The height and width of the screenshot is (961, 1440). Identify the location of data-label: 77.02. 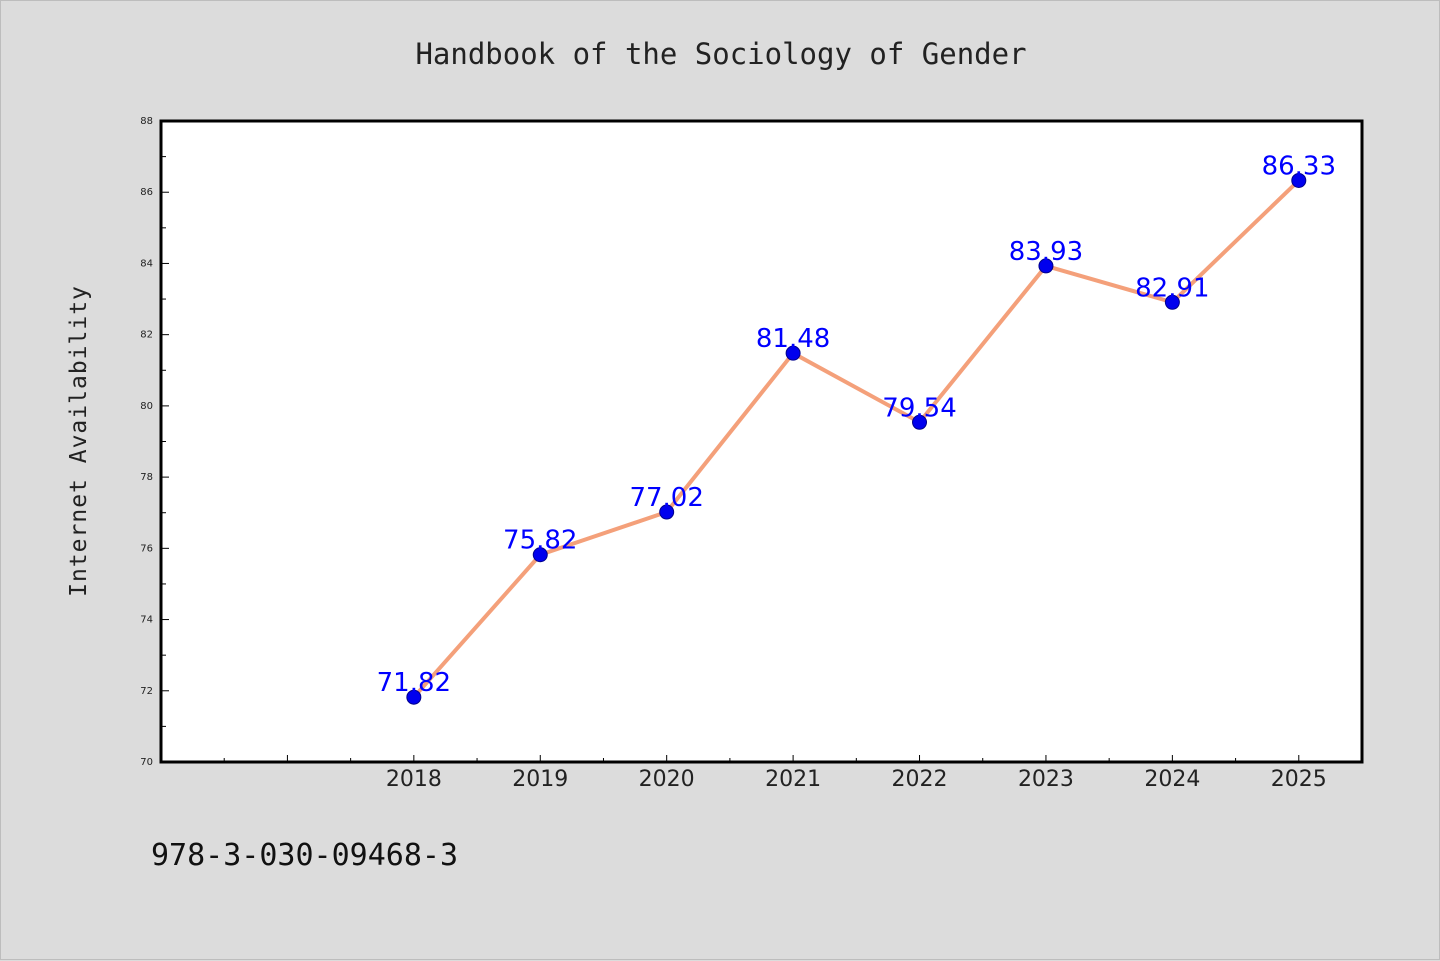
(666, 498).